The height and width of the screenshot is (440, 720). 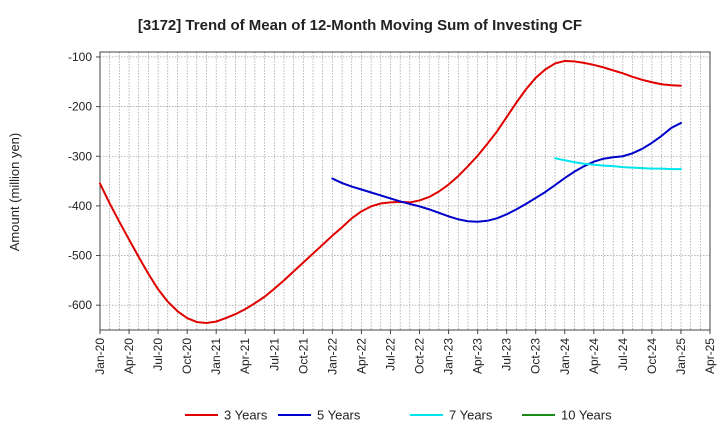 What do you see at coordinates (303, 356) in the screenshot?
I see `x-tick-label: Oct-21` at bounding box center [303, 356].